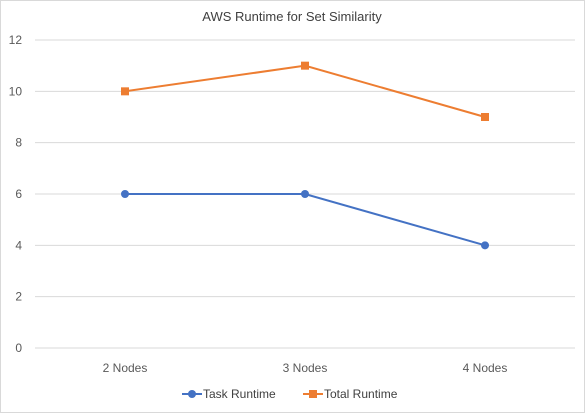 This screenshot has width=585, height=413. Describe the element at coordinates (192, 394) in the screenshot. I see `legend-marker-task-runtime` at that location.